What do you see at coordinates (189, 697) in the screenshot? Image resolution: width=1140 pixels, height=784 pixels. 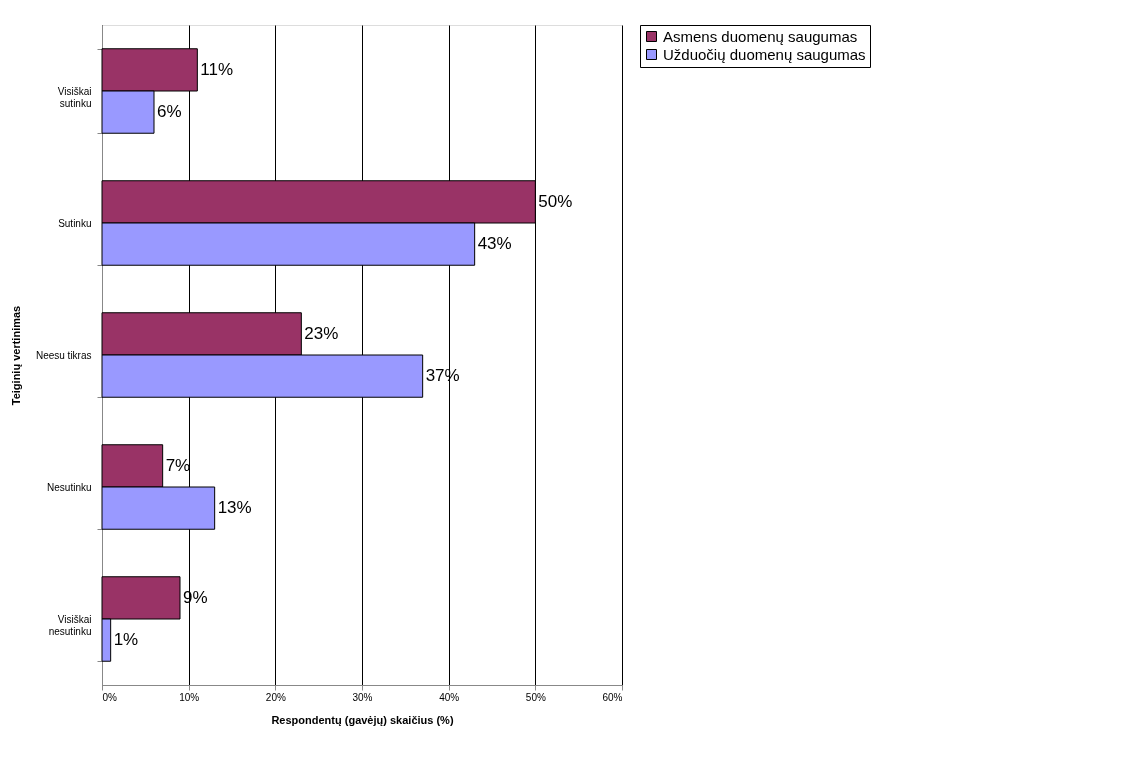 I see `x-tick-label: 10%` at bounding box center [189, 697].